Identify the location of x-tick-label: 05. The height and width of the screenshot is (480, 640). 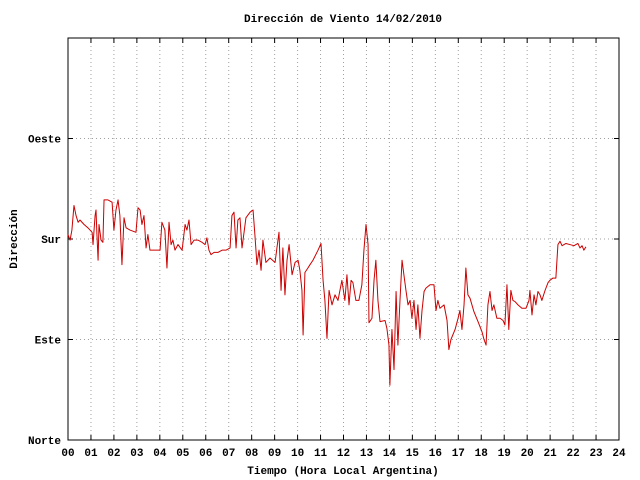
(183, 454).